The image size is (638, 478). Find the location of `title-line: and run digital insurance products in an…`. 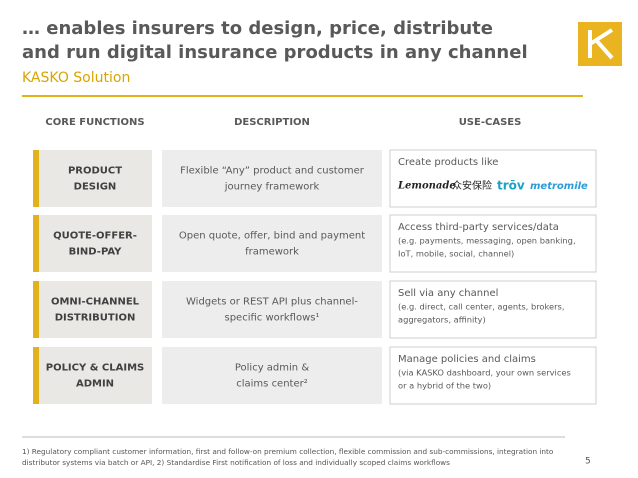

title-line: and run digital insurance products in an… is located at coordinates (275, 52).